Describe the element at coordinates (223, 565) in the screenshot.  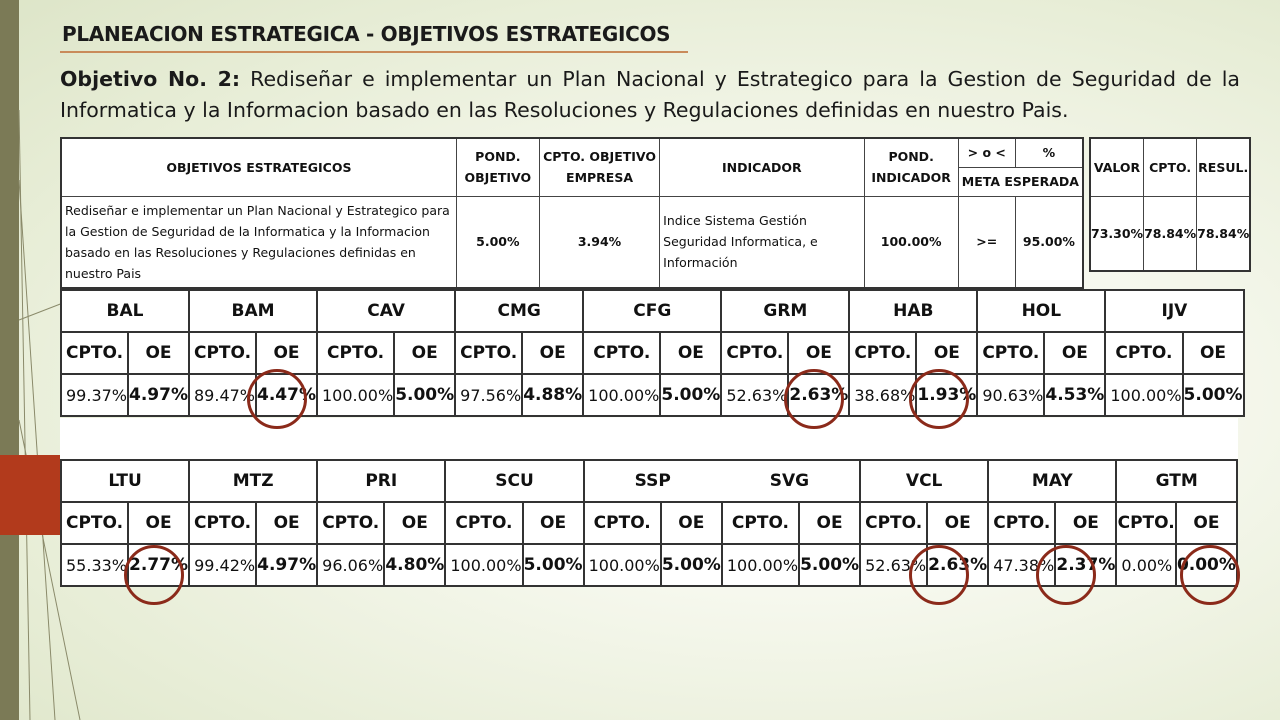
I see `cpto-value: 99.42%` at that location.